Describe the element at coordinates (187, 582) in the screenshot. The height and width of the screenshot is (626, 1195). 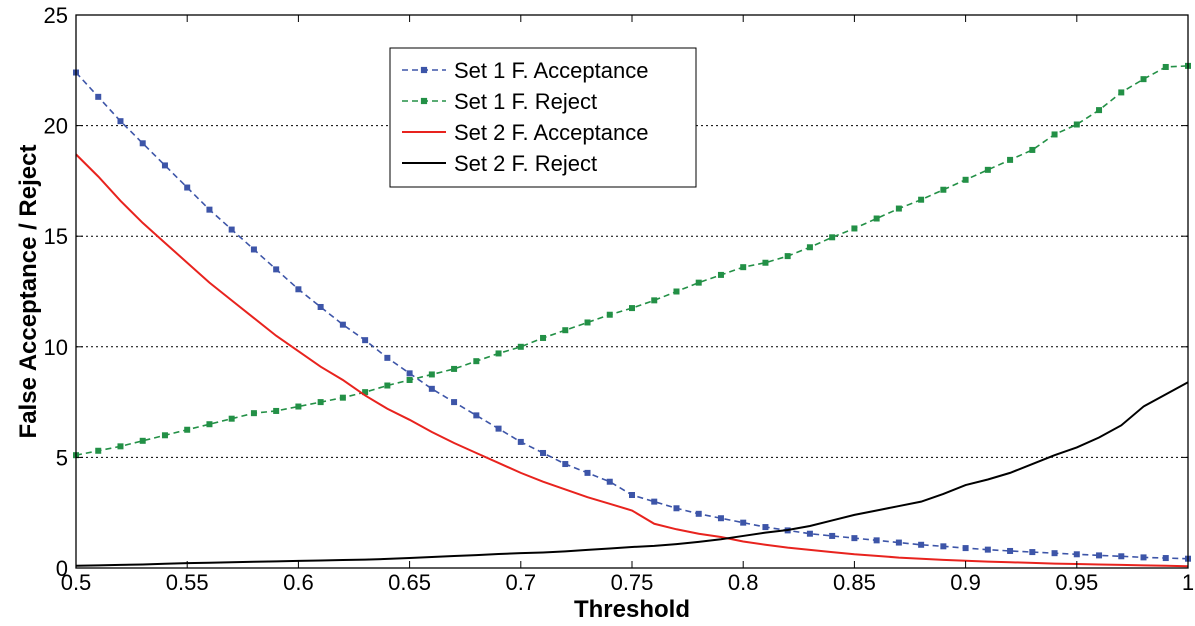
I see `x-tick-label: 0.55` at that location.